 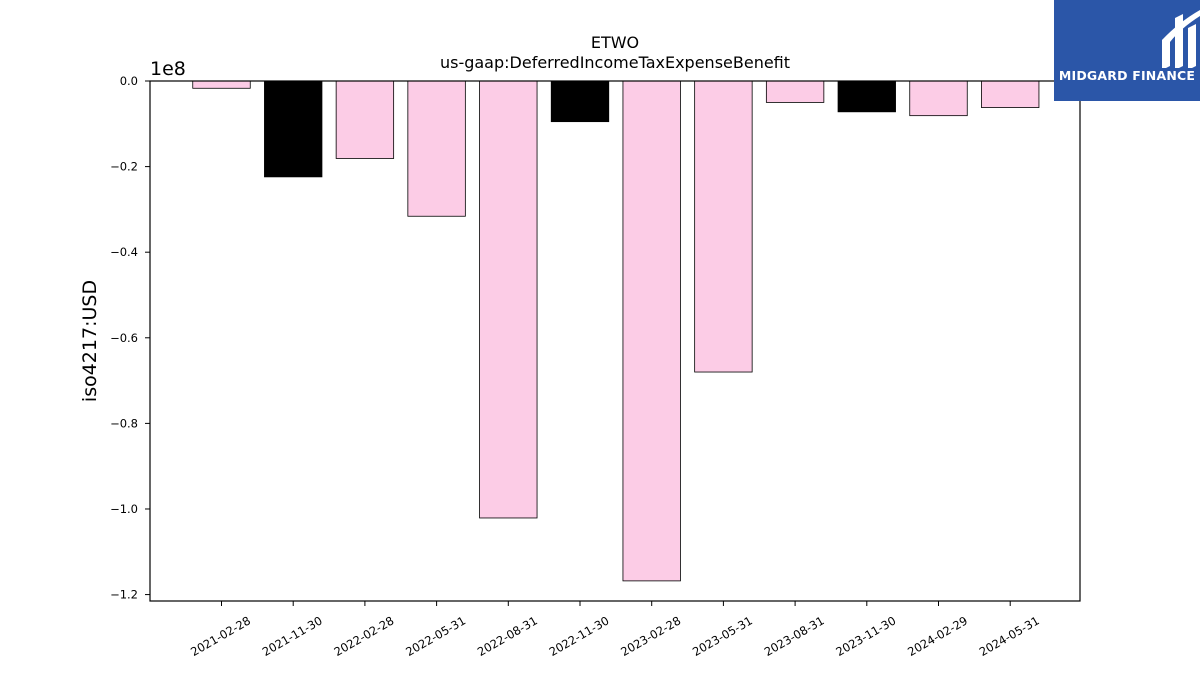 I want to click on x-tick-label: 2021-11-30, so click(x=292, y=636).